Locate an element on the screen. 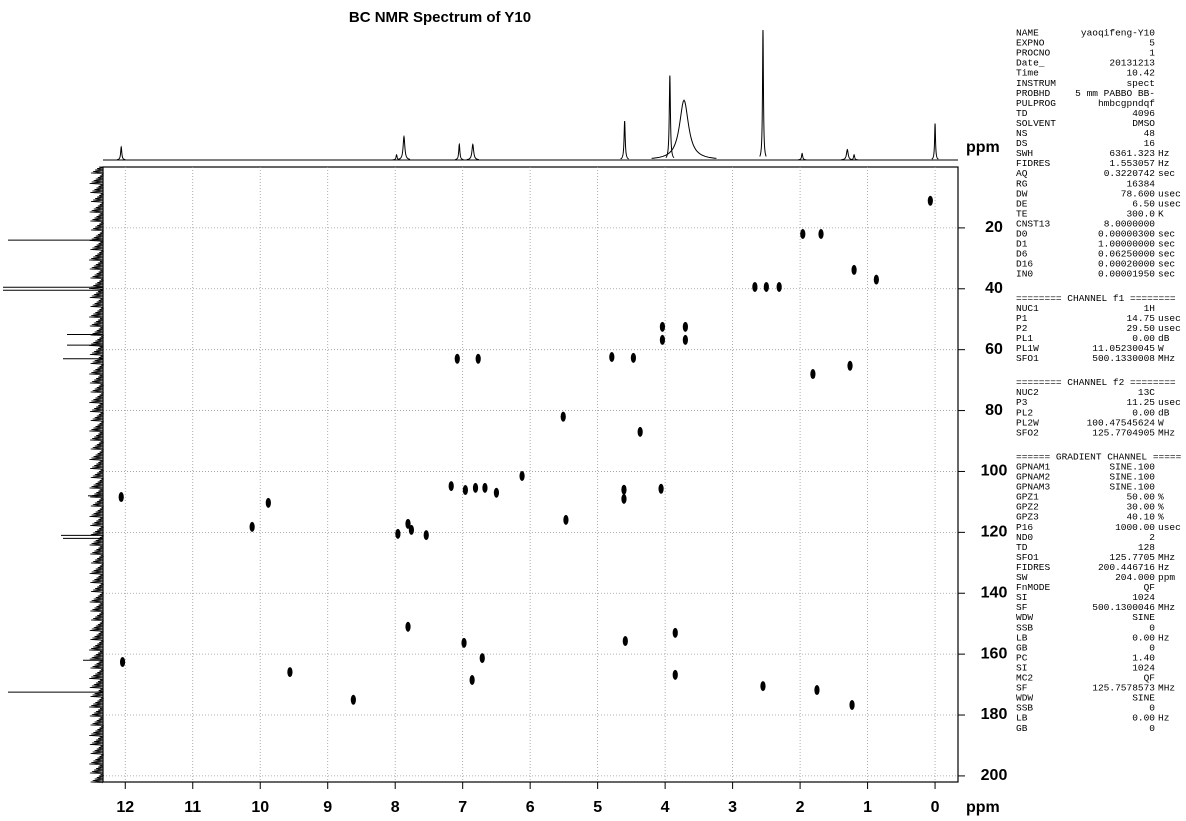 The height and width of the screenshot is (821, 1186). x-tick-label: 2 is located at coordinates (800, 807).